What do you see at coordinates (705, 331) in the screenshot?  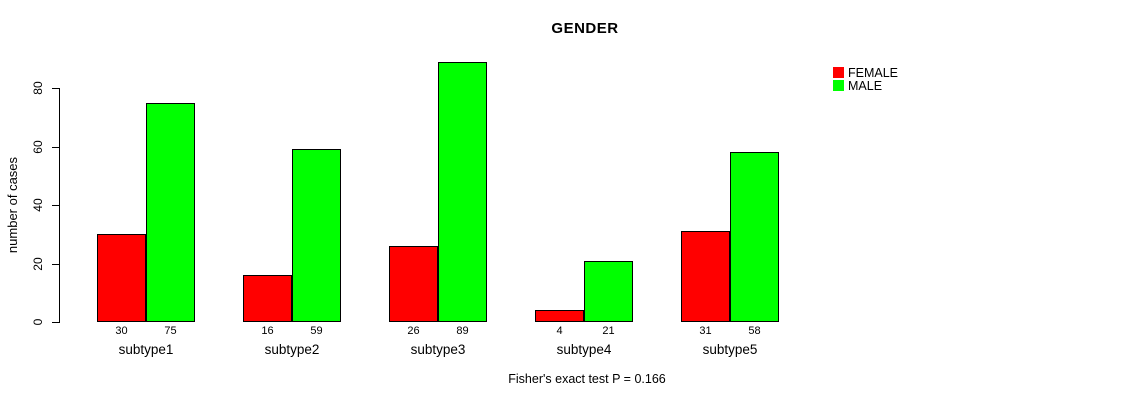 I see `bar-value-label-female-subtype5: 31` at bounding box center [705, 331].